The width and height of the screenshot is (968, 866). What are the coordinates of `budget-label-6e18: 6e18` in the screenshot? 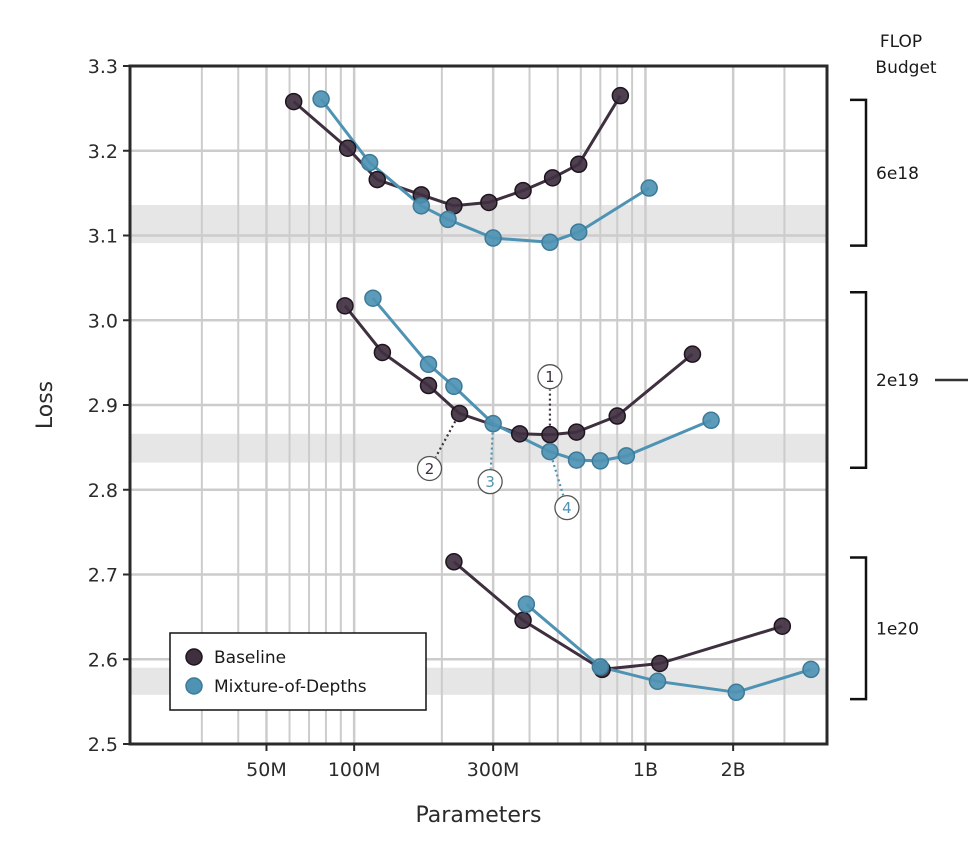 It's located at (897, 174).